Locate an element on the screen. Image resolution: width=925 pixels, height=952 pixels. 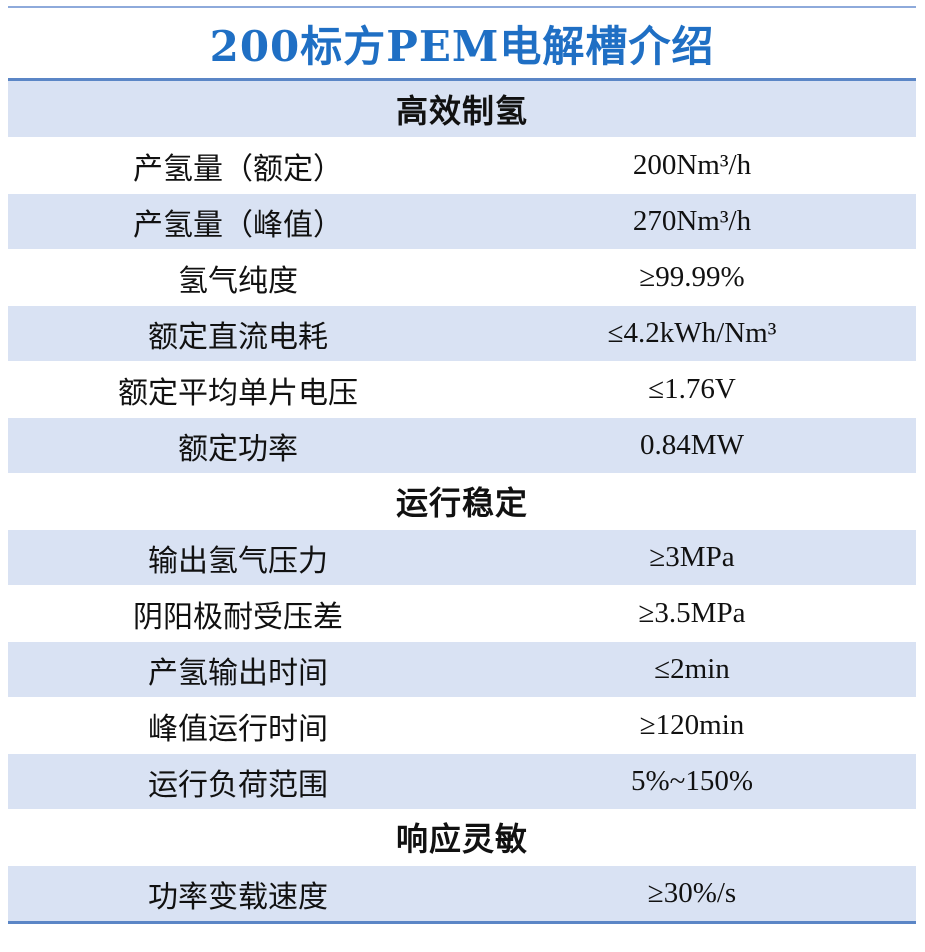
page-title: 200标方PEM电解槽介绍 is located at coordinates (462, 42).